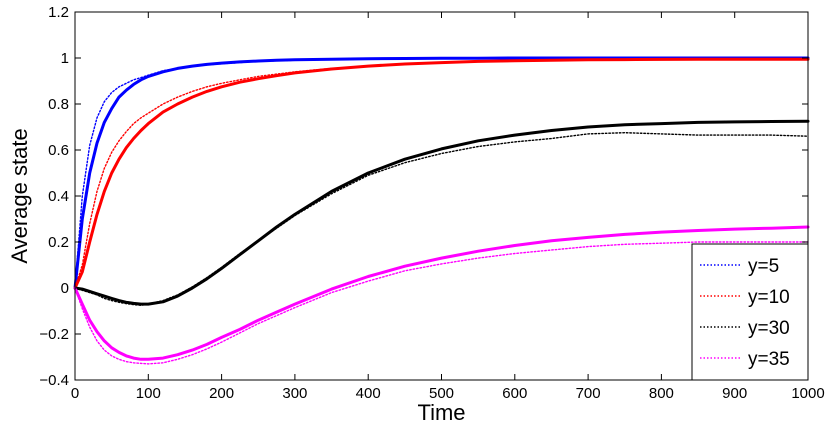 The image size is (830, 428). Describe the element at coordinates (221, 393) in the screenshot. I see `x-tick-label: 200` at that location.